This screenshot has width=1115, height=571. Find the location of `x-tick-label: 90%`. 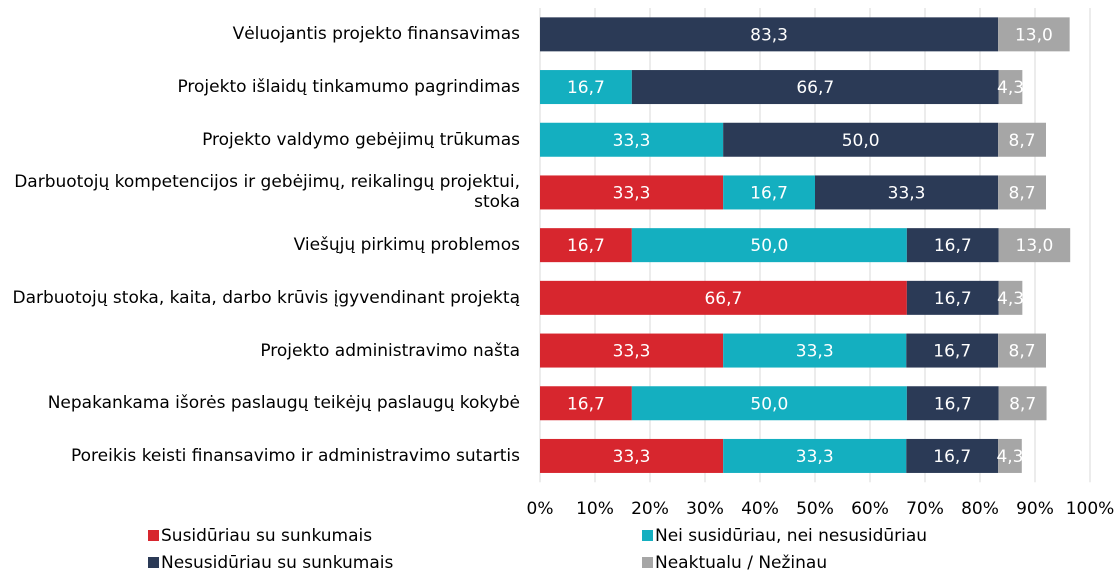

x-tick-label: 90% is located at coordinates (1035, 509).